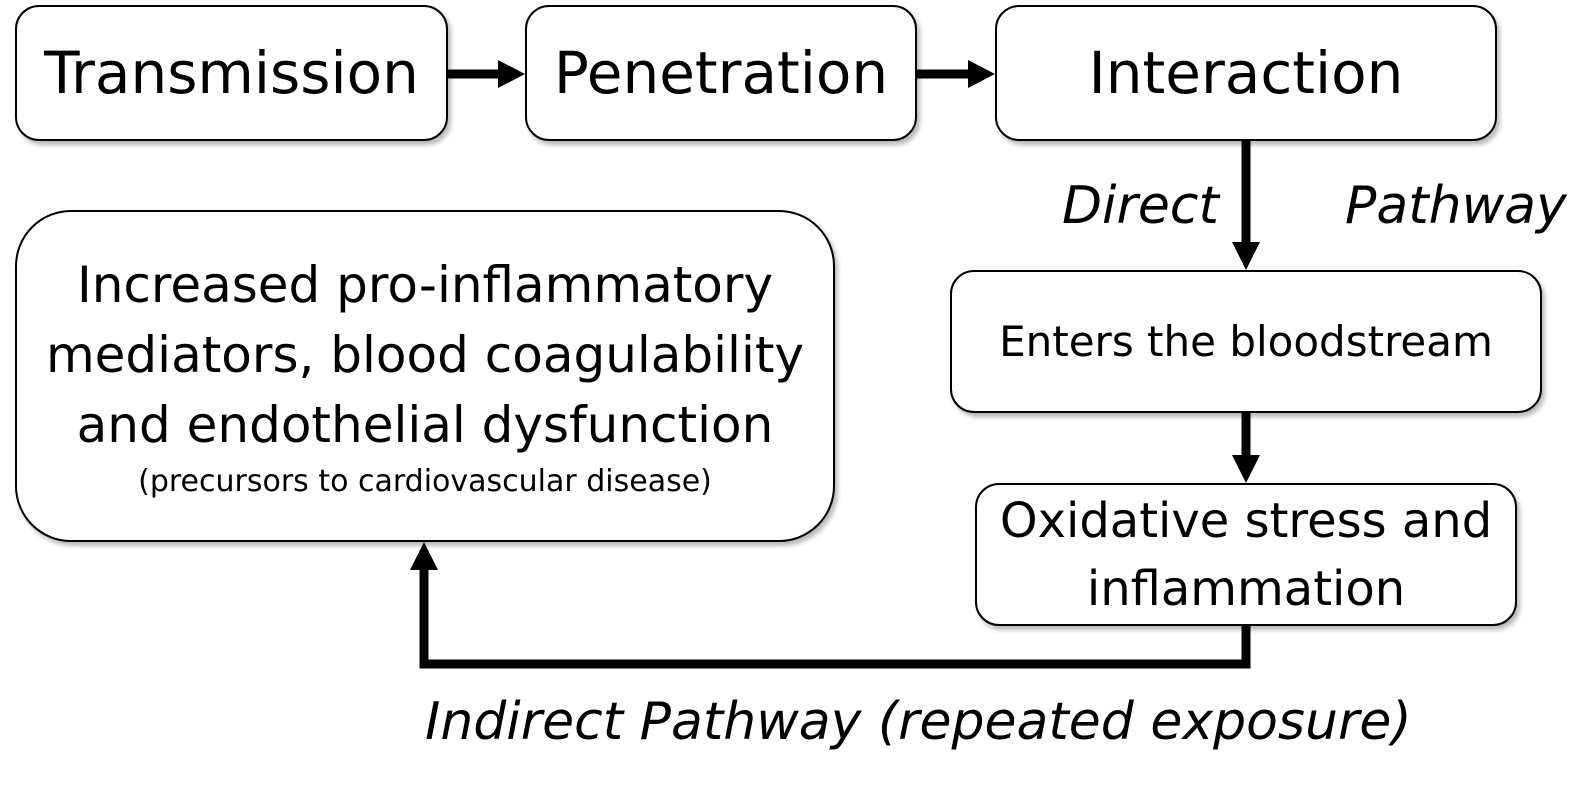 Image resolution: width=1580 pixels, height=785 pixels. I want to click on arrow-transmission-to-penetration, so click(486, 74).